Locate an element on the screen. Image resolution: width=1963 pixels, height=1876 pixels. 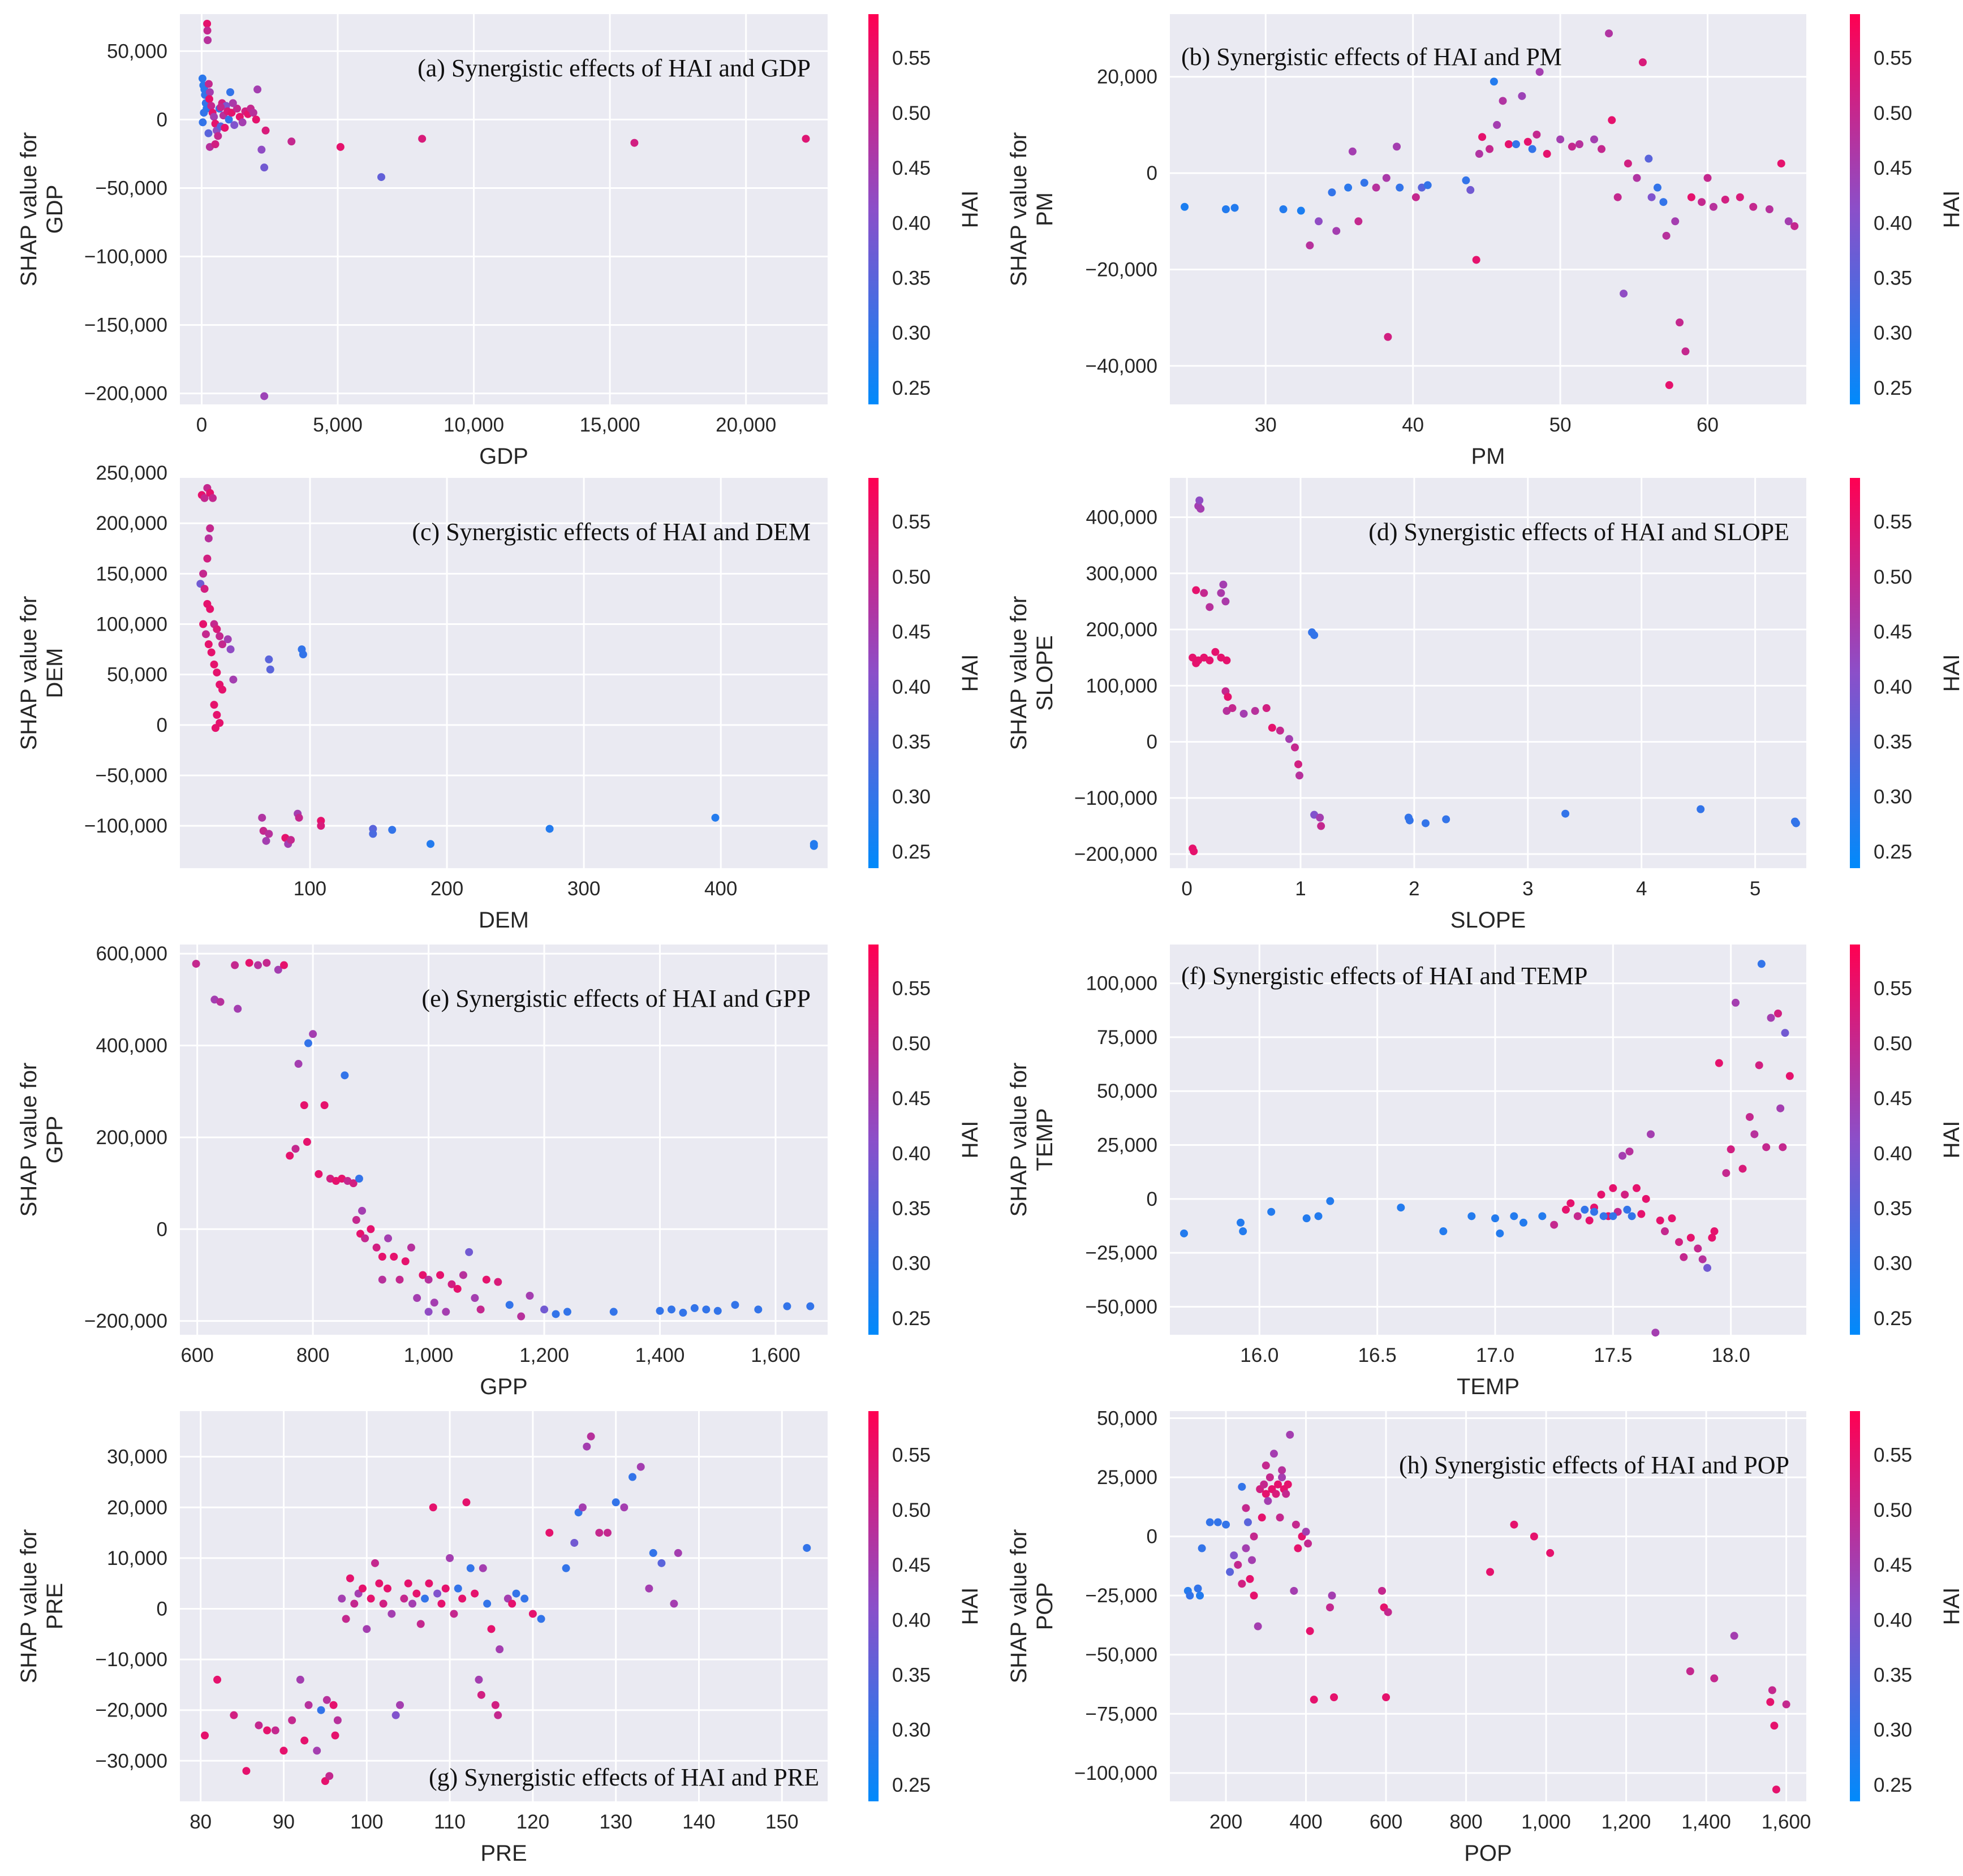
colorbar-tick-label: 0.30 is located at coordinates (911, 1264).